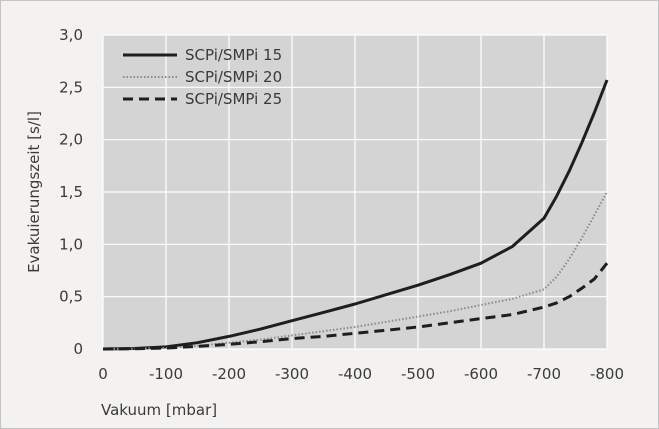 The height and width of the screenshot is (429, 659). What do you see at coordinates (481, 374) in the screenshot?
I see `x-tick-label: -600` at bounding box center [481, 374].